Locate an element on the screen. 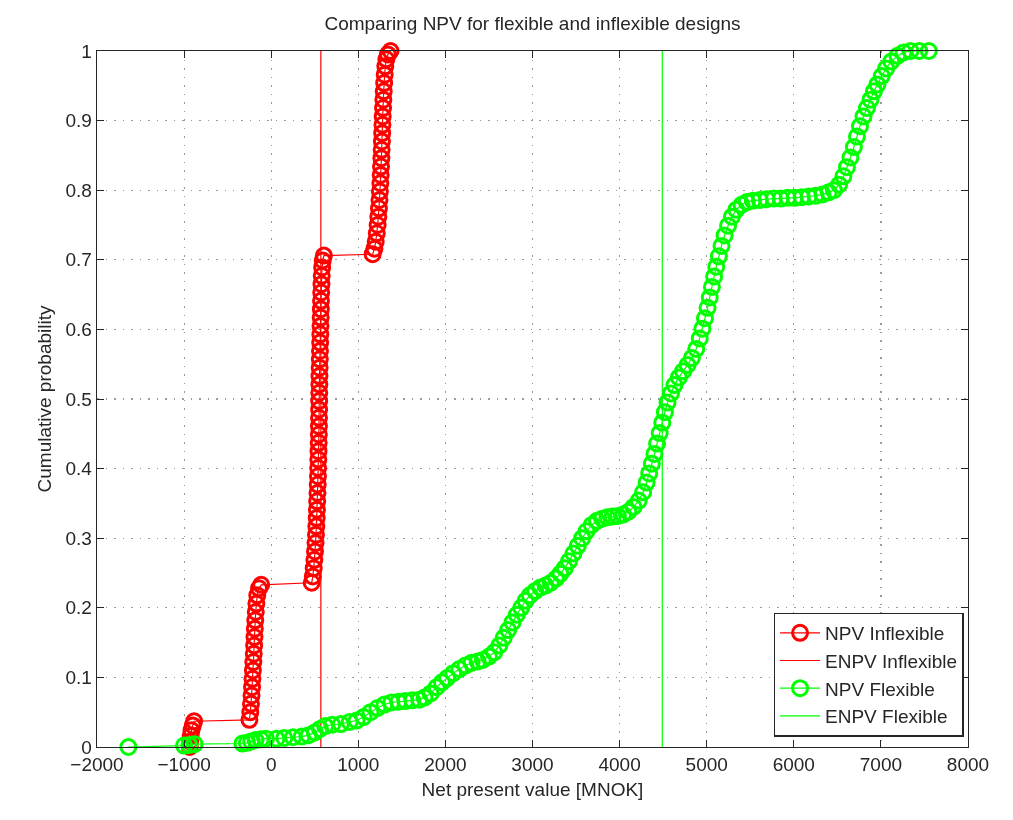 This screenshot has width=1013, height=820. y-tick-label: 0.7 is located at coordinates (78, 260).